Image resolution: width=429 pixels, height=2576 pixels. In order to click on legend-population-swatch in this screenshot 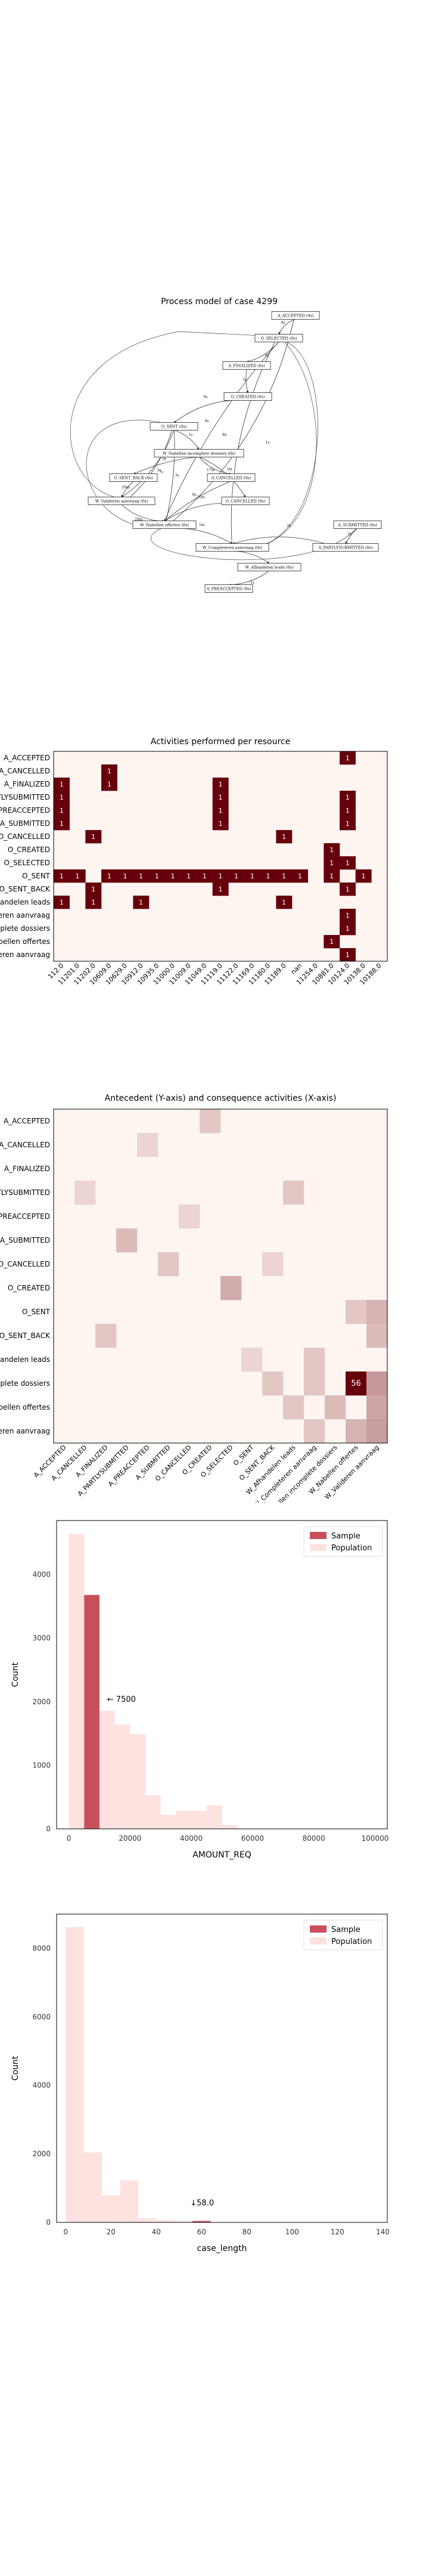, I will do `click(318, 1941)`.